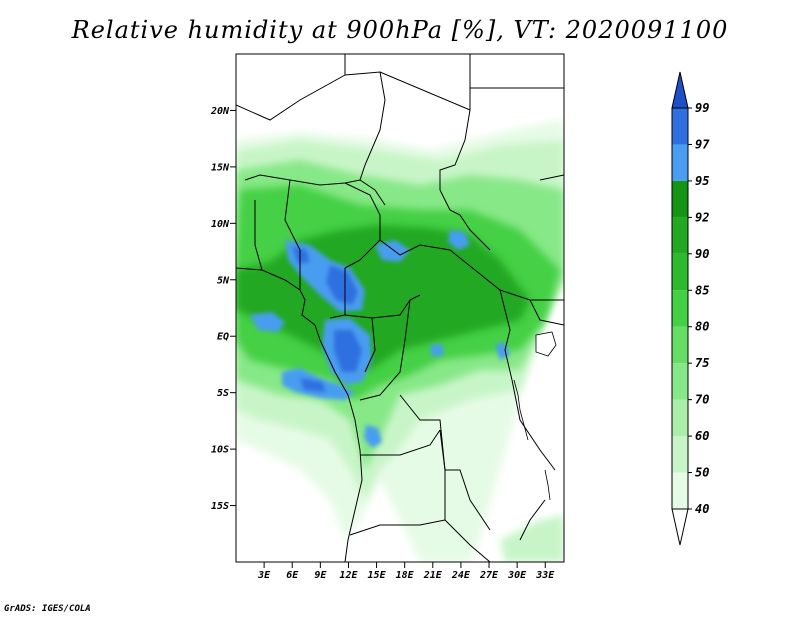 Image resolution: width=800 pixels, height=618 pixels. I want to click on y-tick-label: 15N, so click(220, 167).